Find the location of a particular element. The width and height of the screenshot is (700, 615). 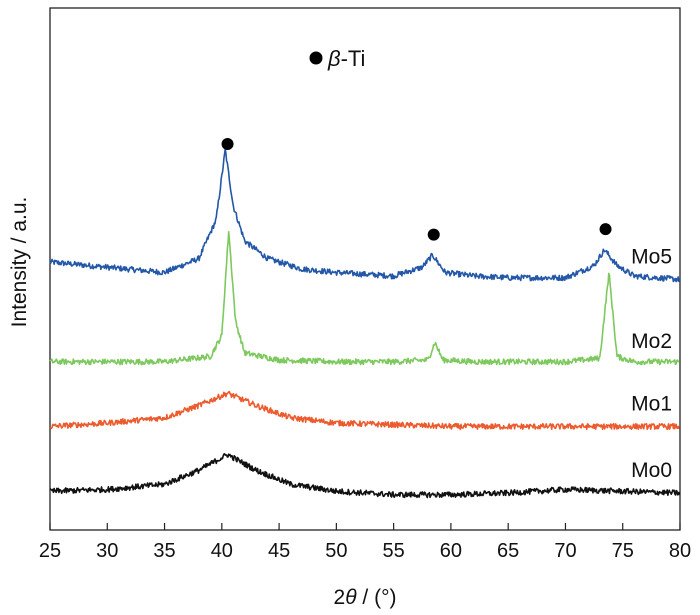

x-tick-label-30: 30 is located at coordinates (107, 551).